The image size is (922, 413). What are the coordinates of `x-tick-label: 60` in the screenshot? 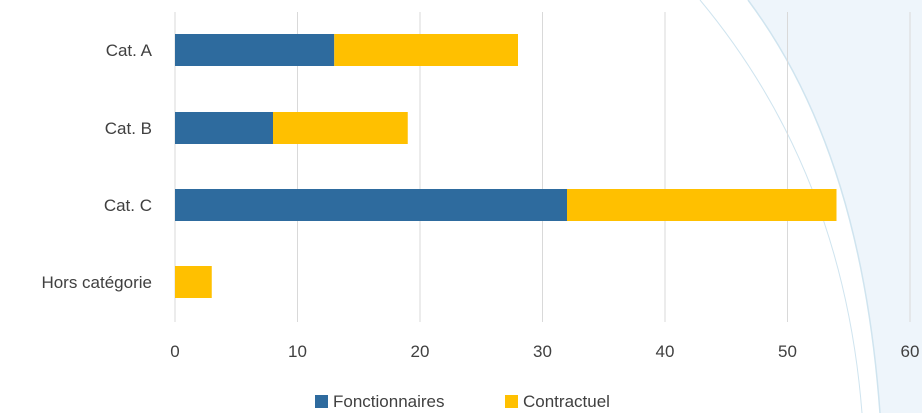 It's located at (910, 351).